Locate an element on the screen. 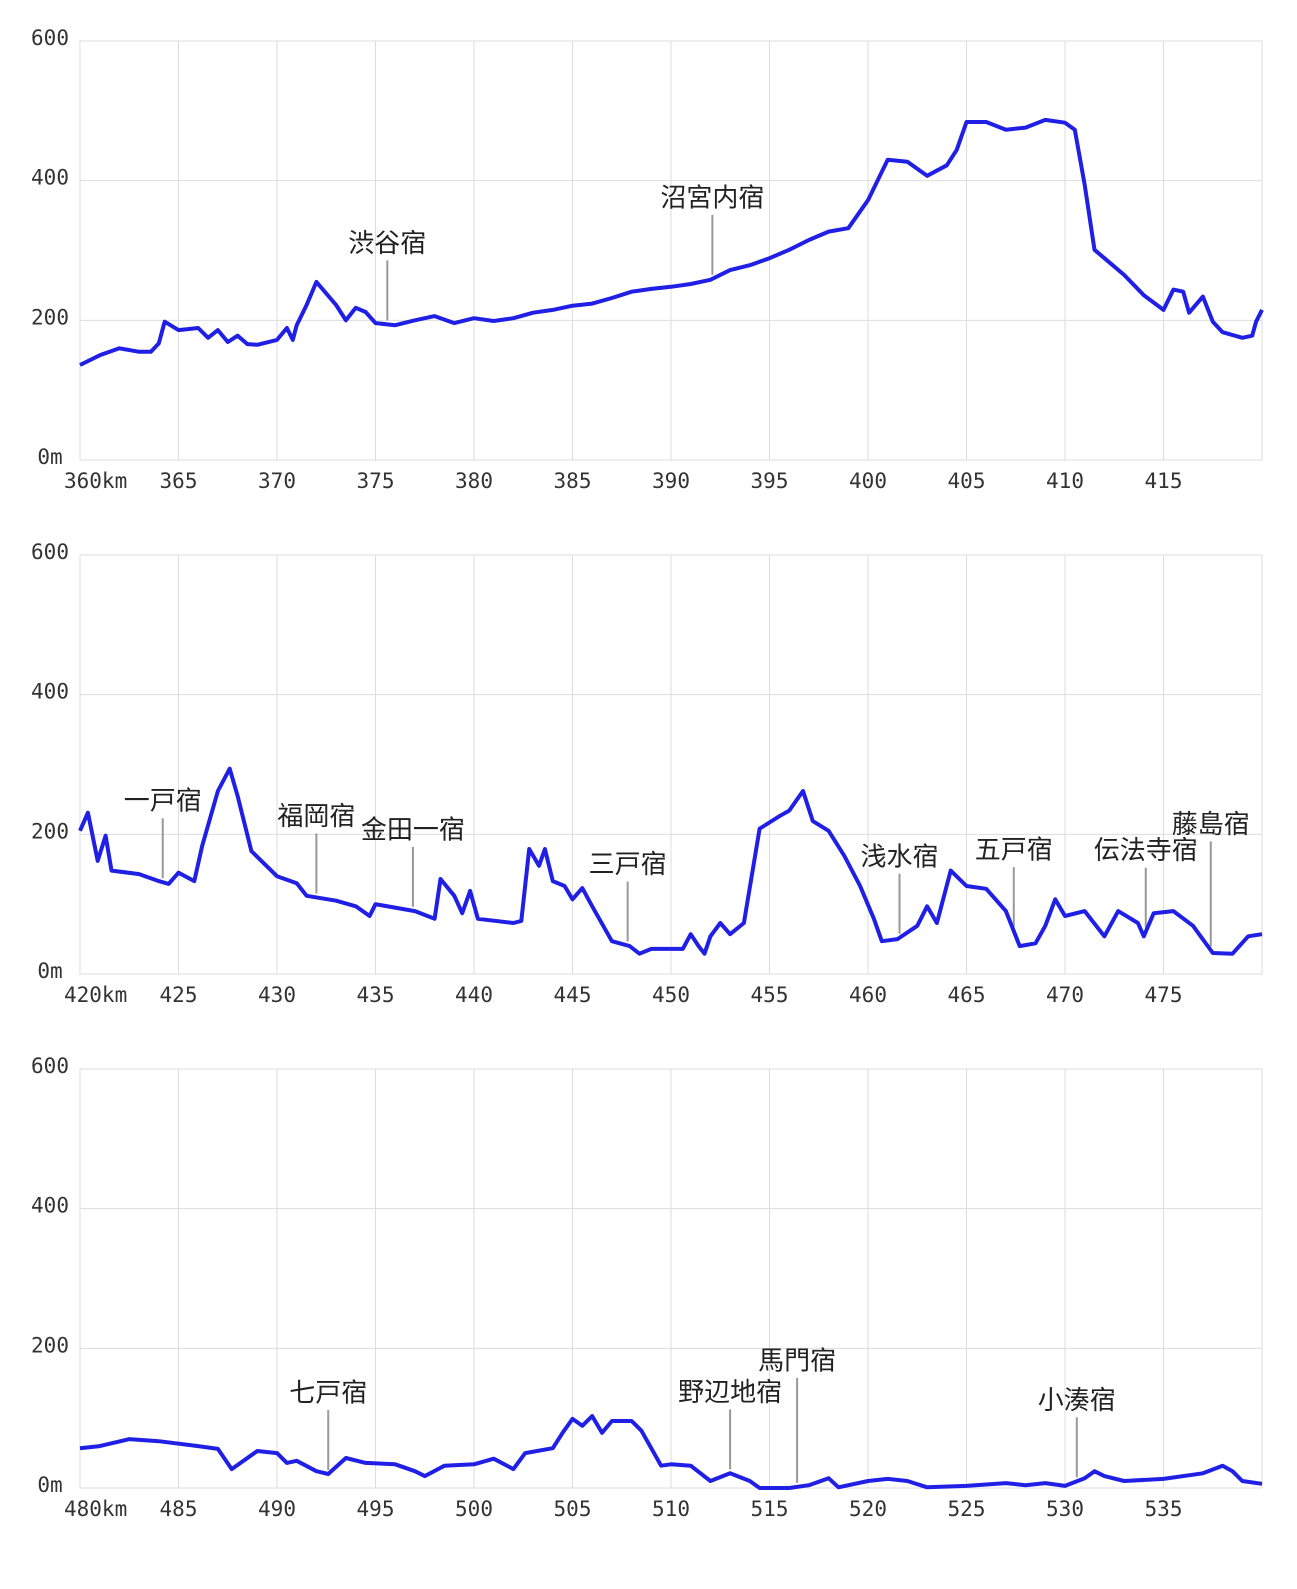 Image resolution: width=1297 pixels, height=1589 pixels. x-tick-label: 490 is located at coordinates (277, 1509).